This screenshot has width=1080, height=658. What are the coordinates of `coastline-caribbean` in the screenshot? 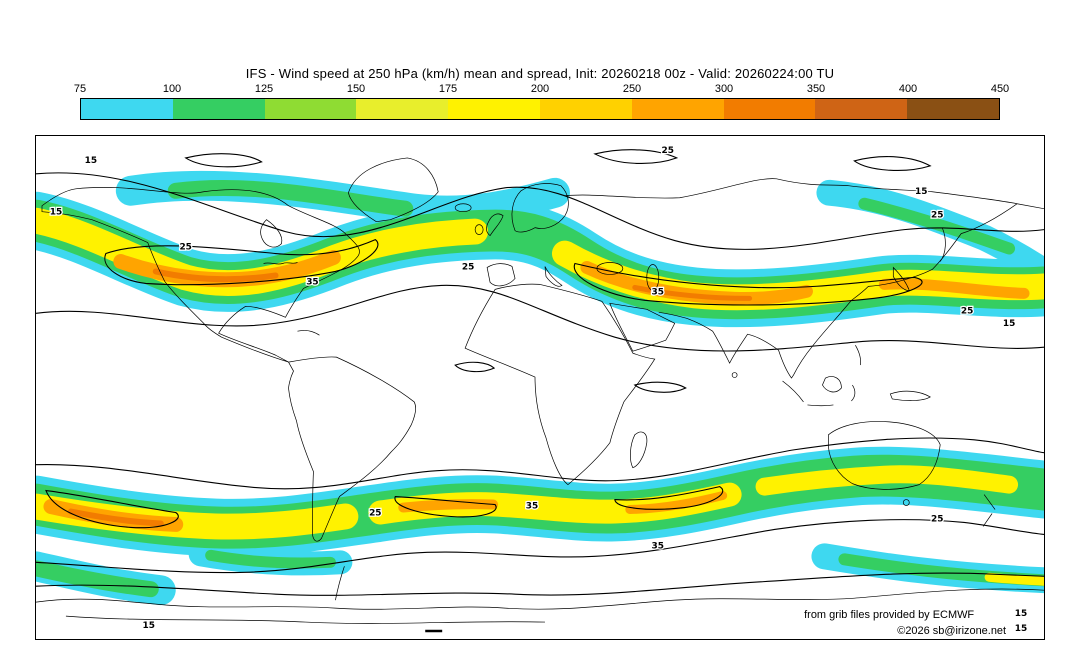 It's located at (308, 333).